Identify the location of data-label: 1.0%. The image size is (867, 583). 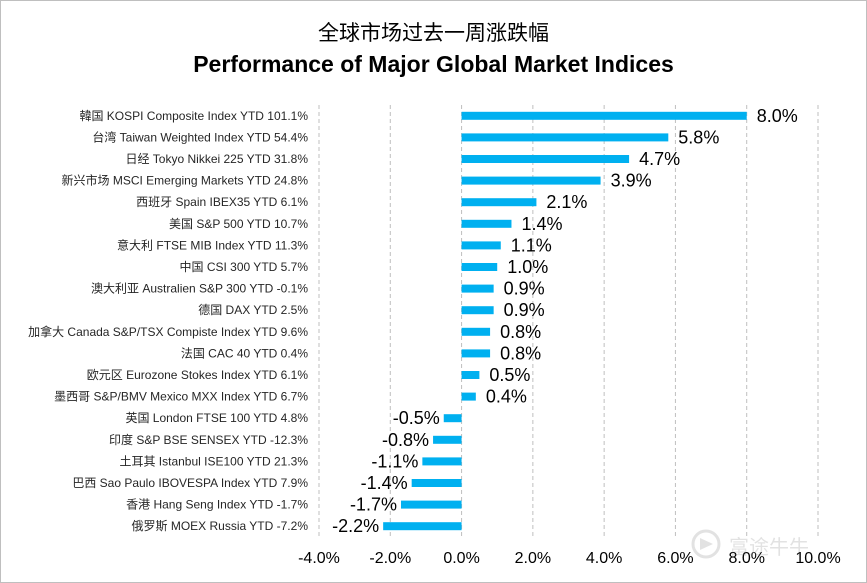
(527, 267).